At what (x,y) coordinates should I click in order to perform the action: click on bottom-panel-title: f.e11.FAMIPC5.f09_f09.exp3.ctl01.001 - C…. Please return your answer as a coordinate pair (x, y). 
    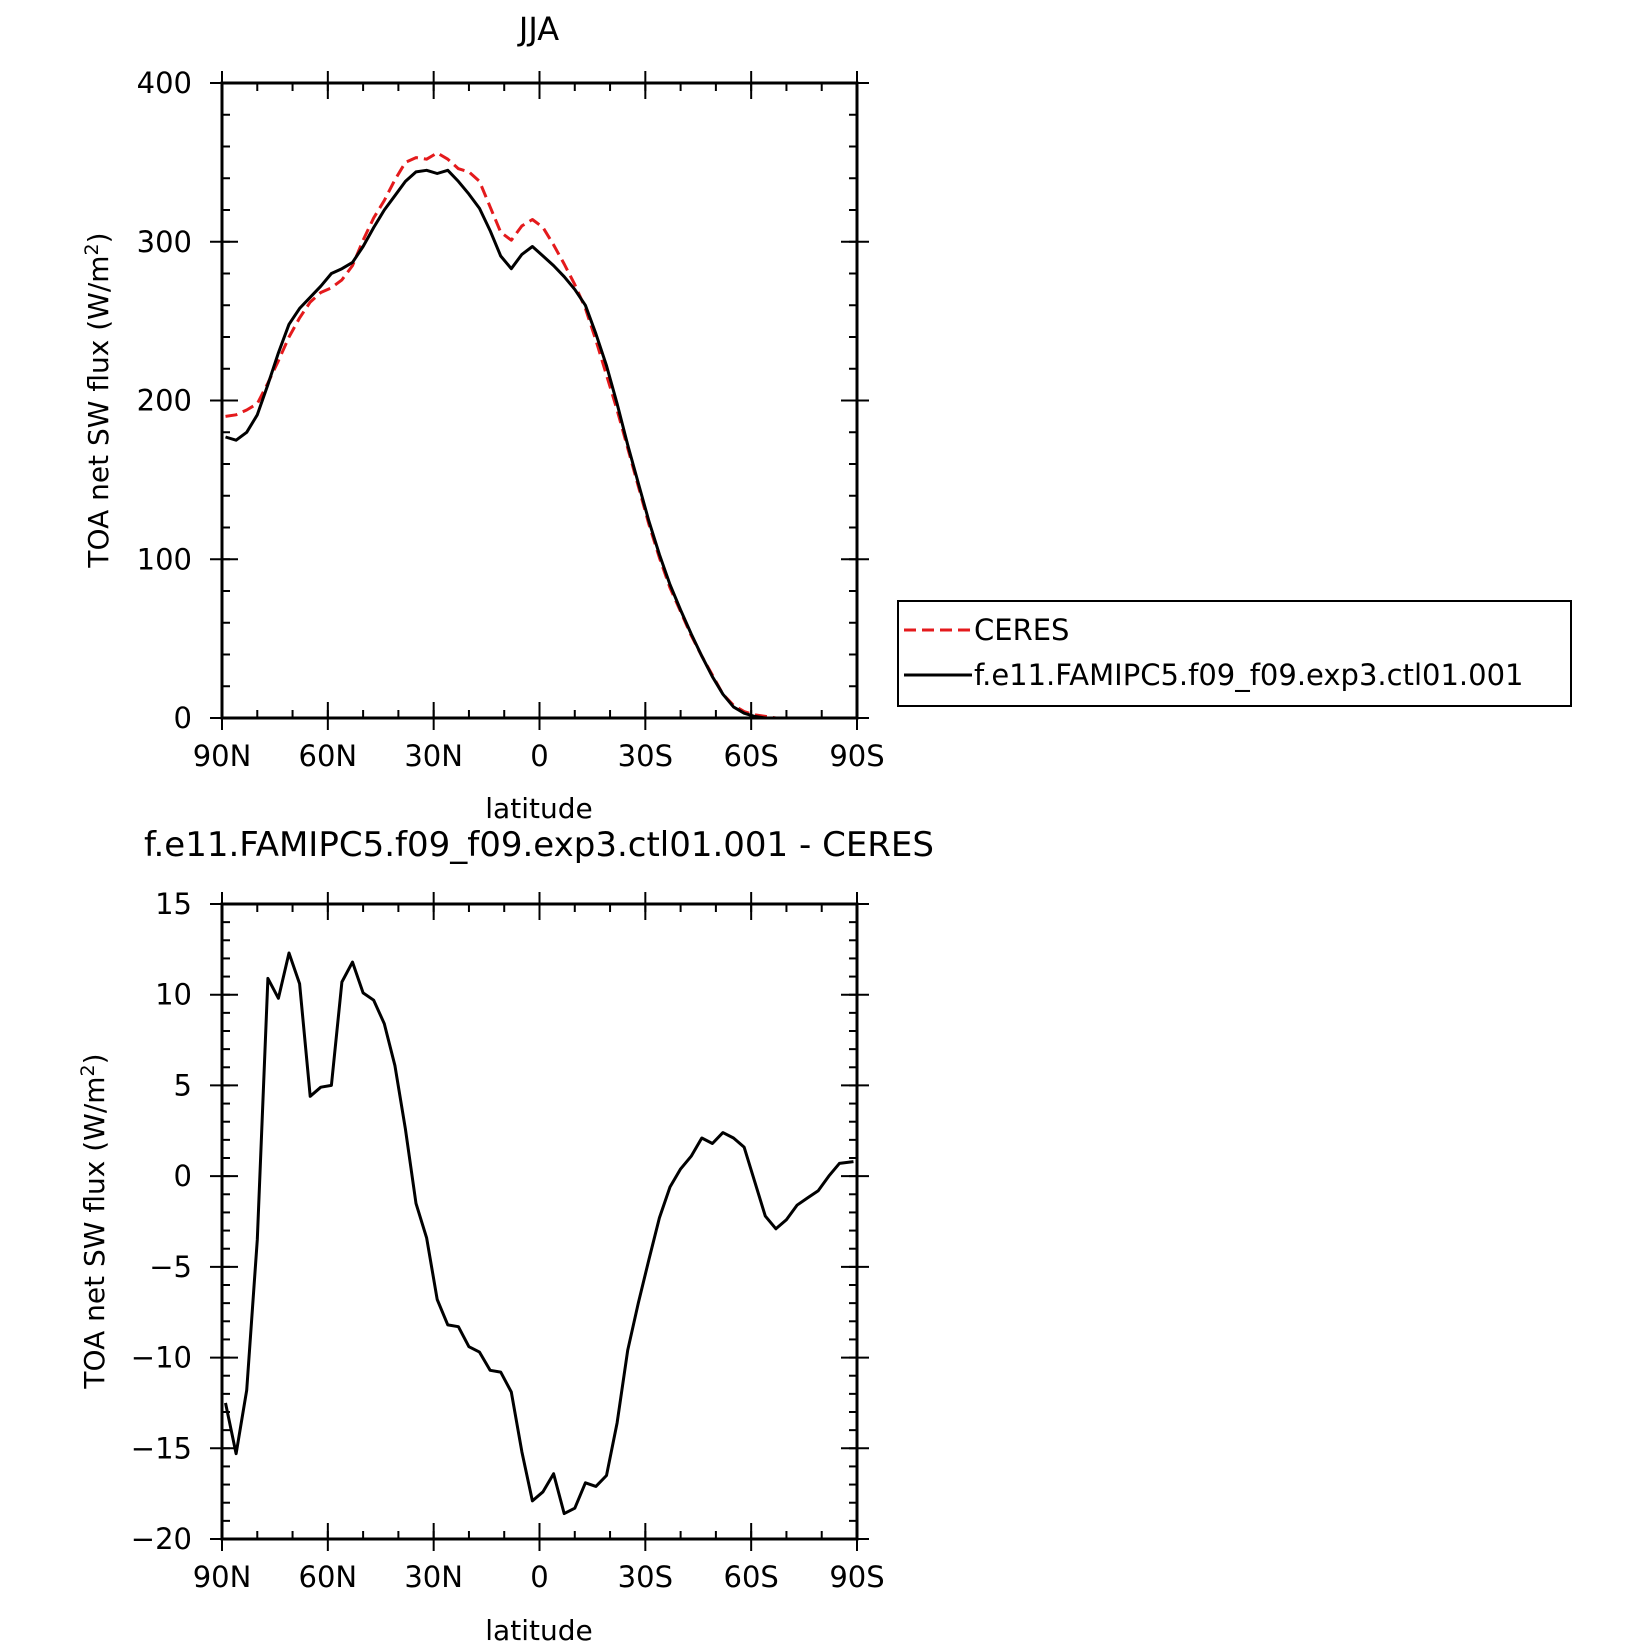
    Looking at the image, I should click on (539, 845).